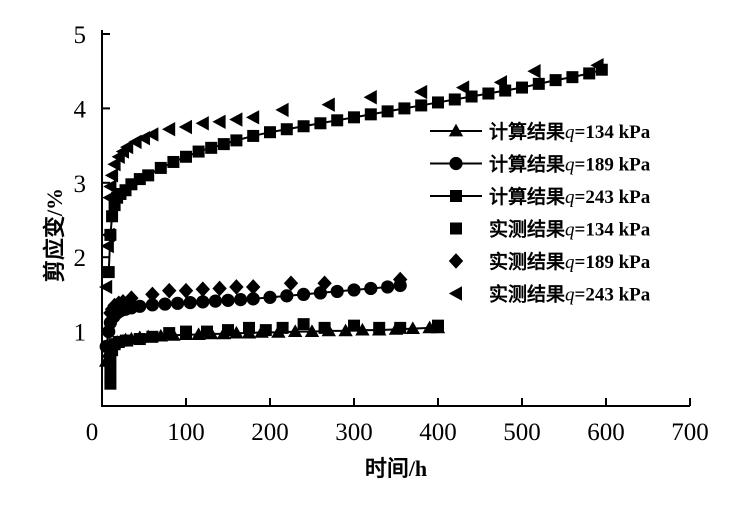 The width and height of the screenshot is (746, 509). What do you see at coordinates (80, 258) in the screenshot?
I see `y-tick-label: 2` at bounding box center [80, 258].